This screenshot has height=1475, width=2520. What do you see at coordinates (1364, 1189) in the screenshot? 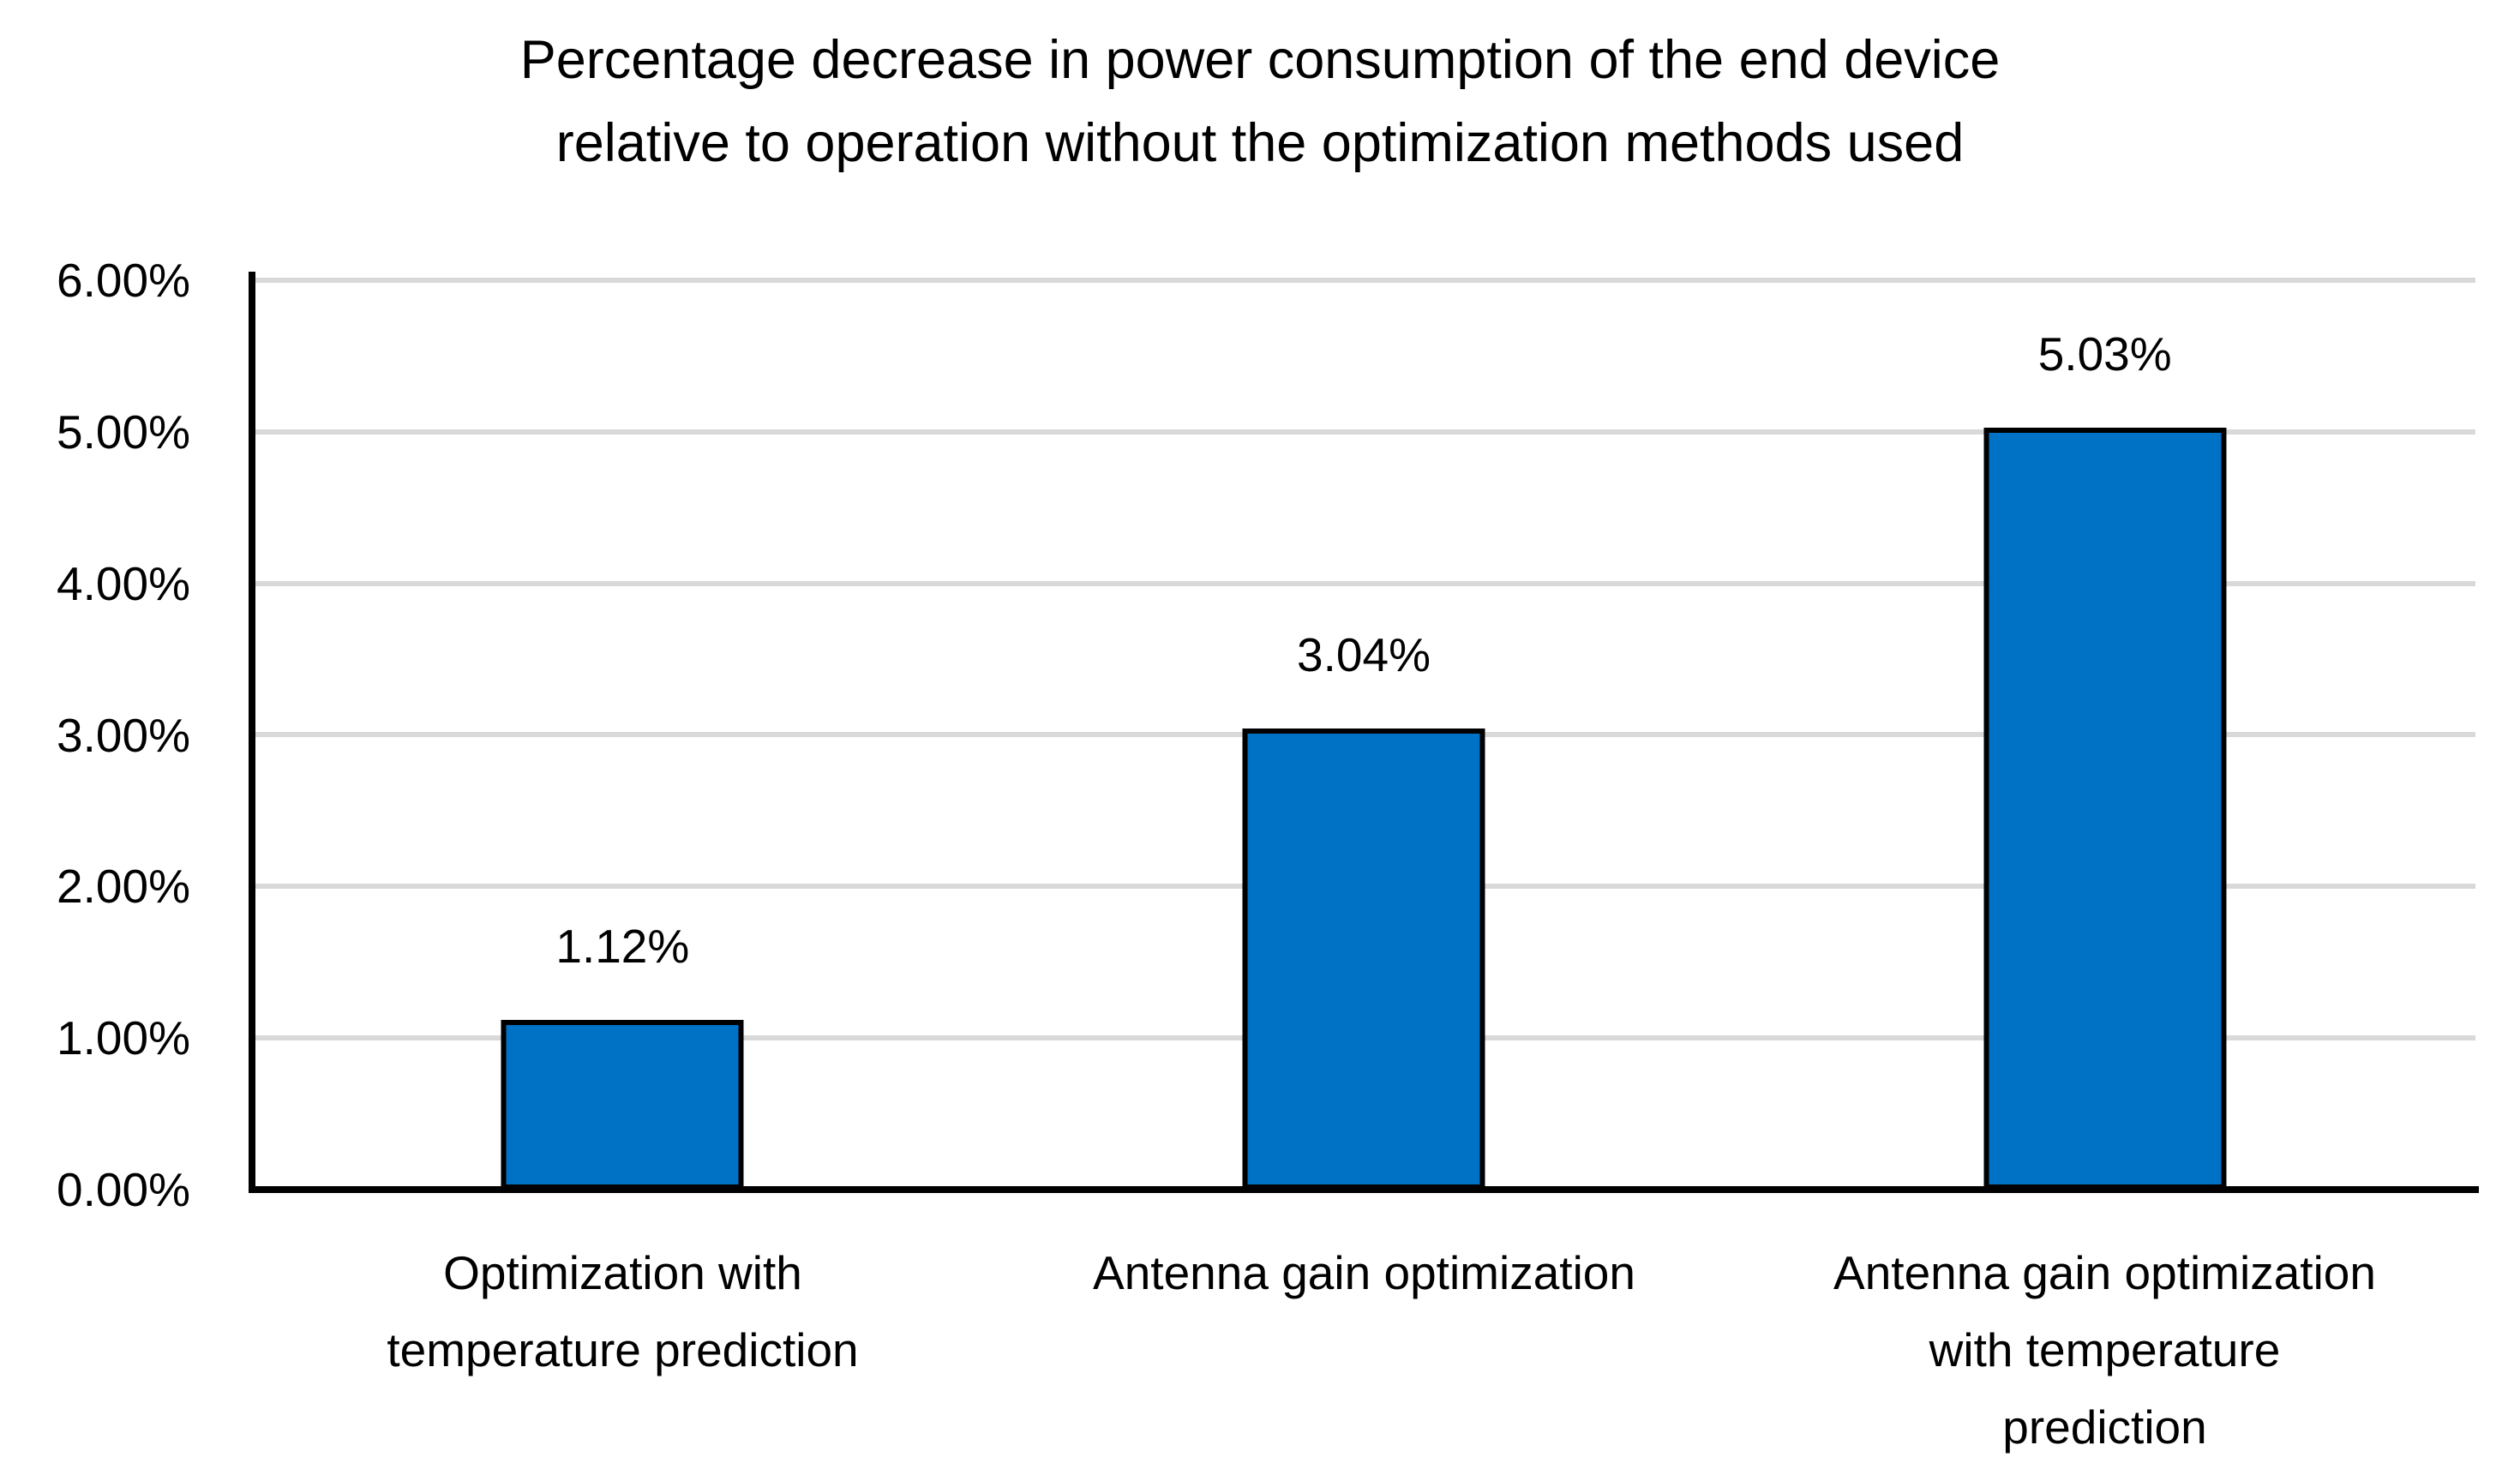
I see `x-axis-line` at bounding box center [1364, 1189].